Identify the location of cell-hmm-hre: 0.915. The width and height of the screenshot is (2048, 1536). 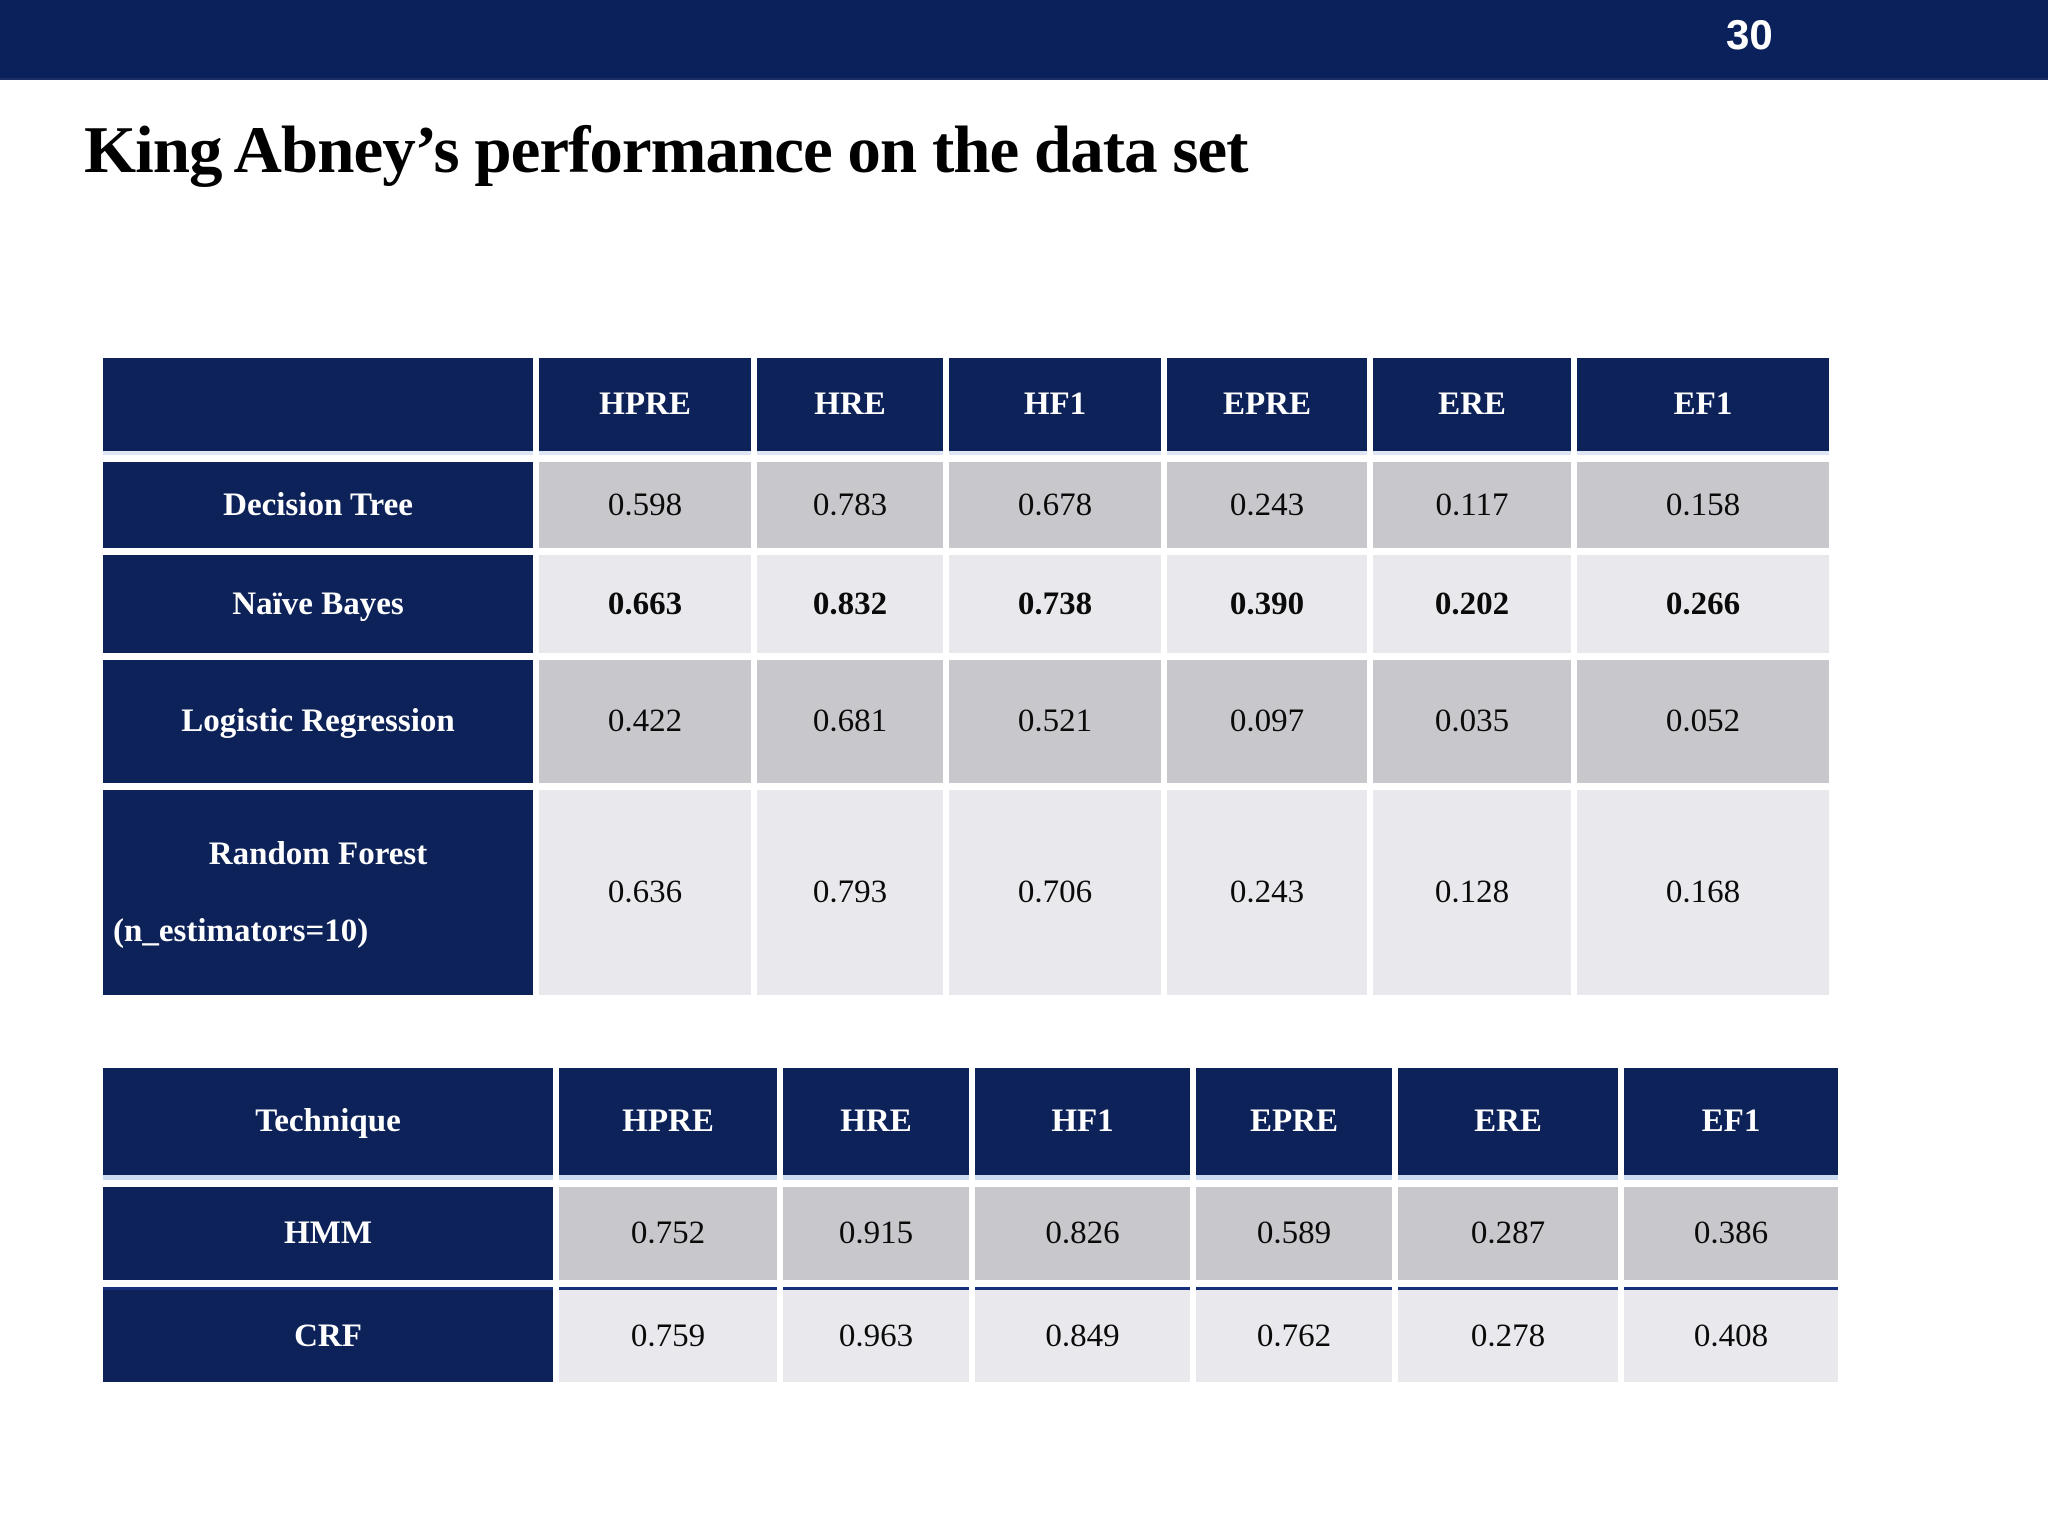
(876, 1233).